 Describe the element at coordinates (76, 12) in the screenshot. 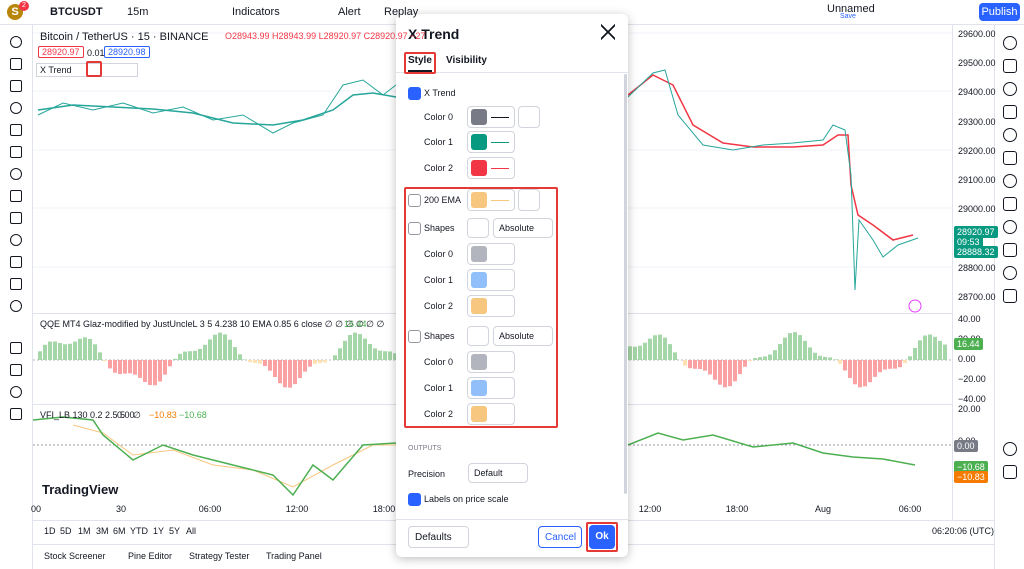

I see `symbol-search: BTCUSDT` at that location.